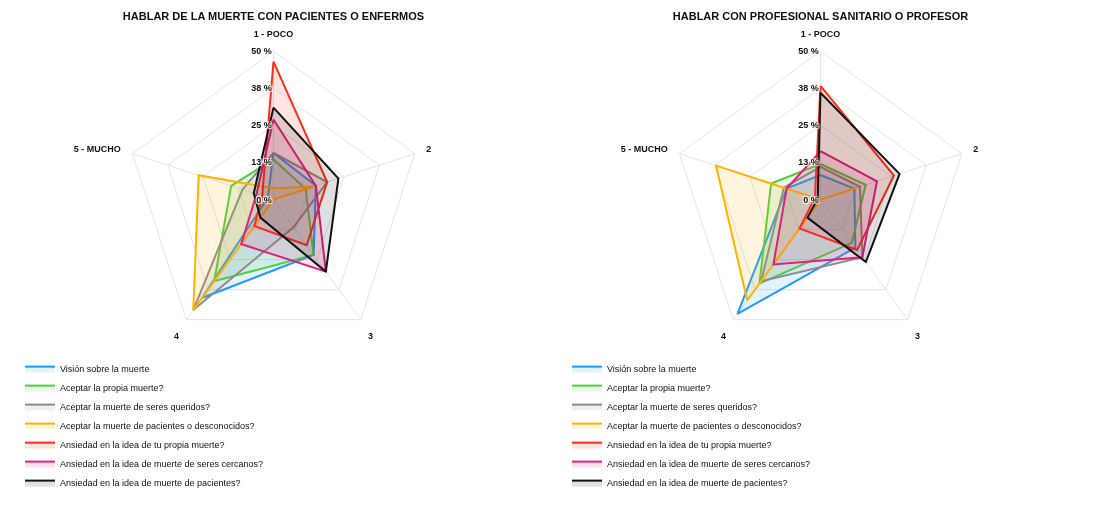 The width and height of the screenshot is (1094, 509). What do you see at coordinates (264, 199) in the screenshot?
I see `y-tick-label: 0 %` at bounding box center [264, 199].